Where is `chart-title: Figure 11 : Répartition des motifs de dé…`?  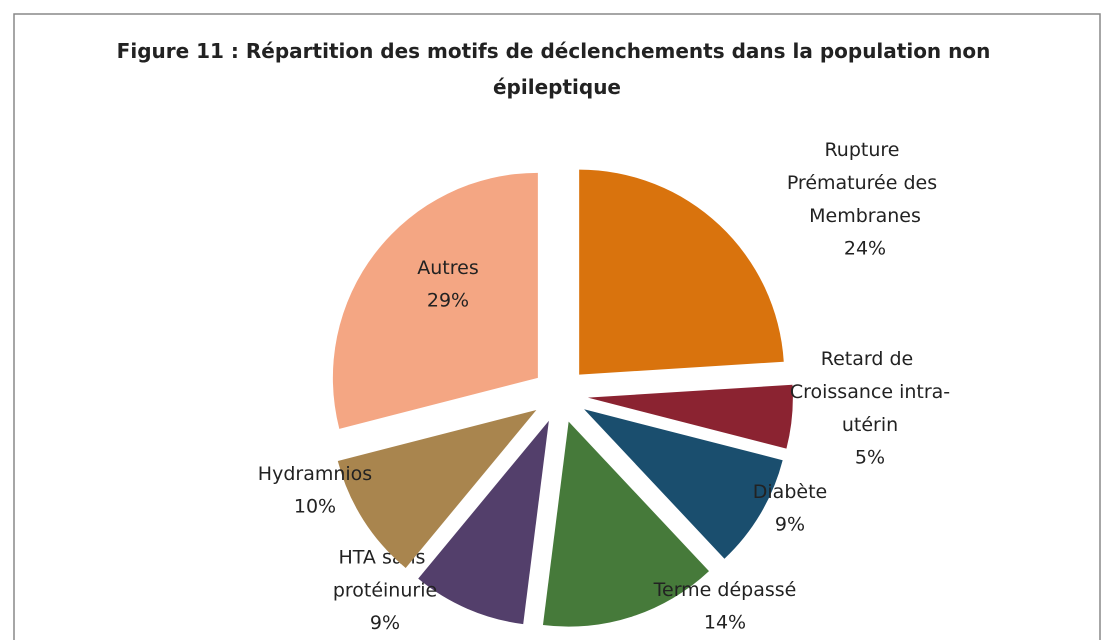 chart-title: Figure 11 : Répartition des motifs de dé… is located at coordinates (557, 69).